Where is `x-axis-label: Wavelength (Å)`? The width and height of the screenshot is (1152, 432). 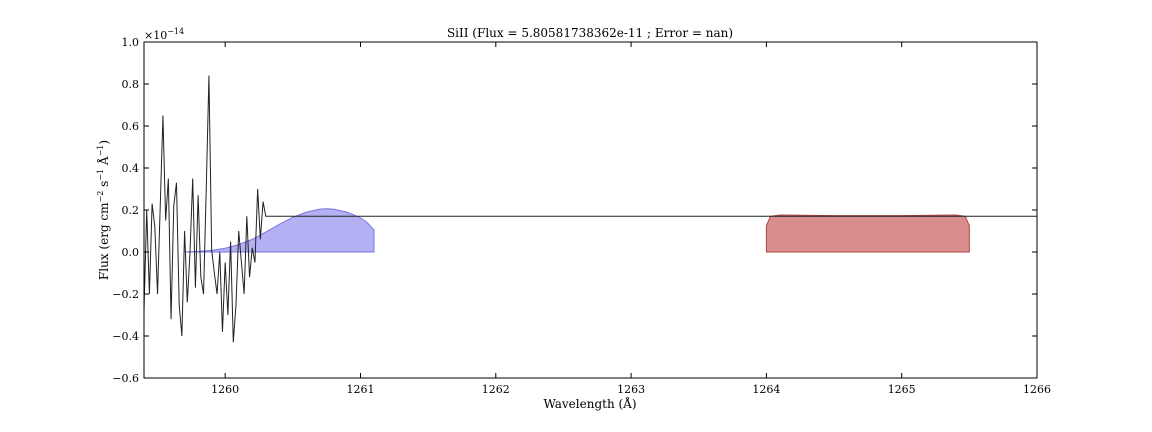 x-axis-label: Wavelength (Å) is located at coordinates (589, 403).